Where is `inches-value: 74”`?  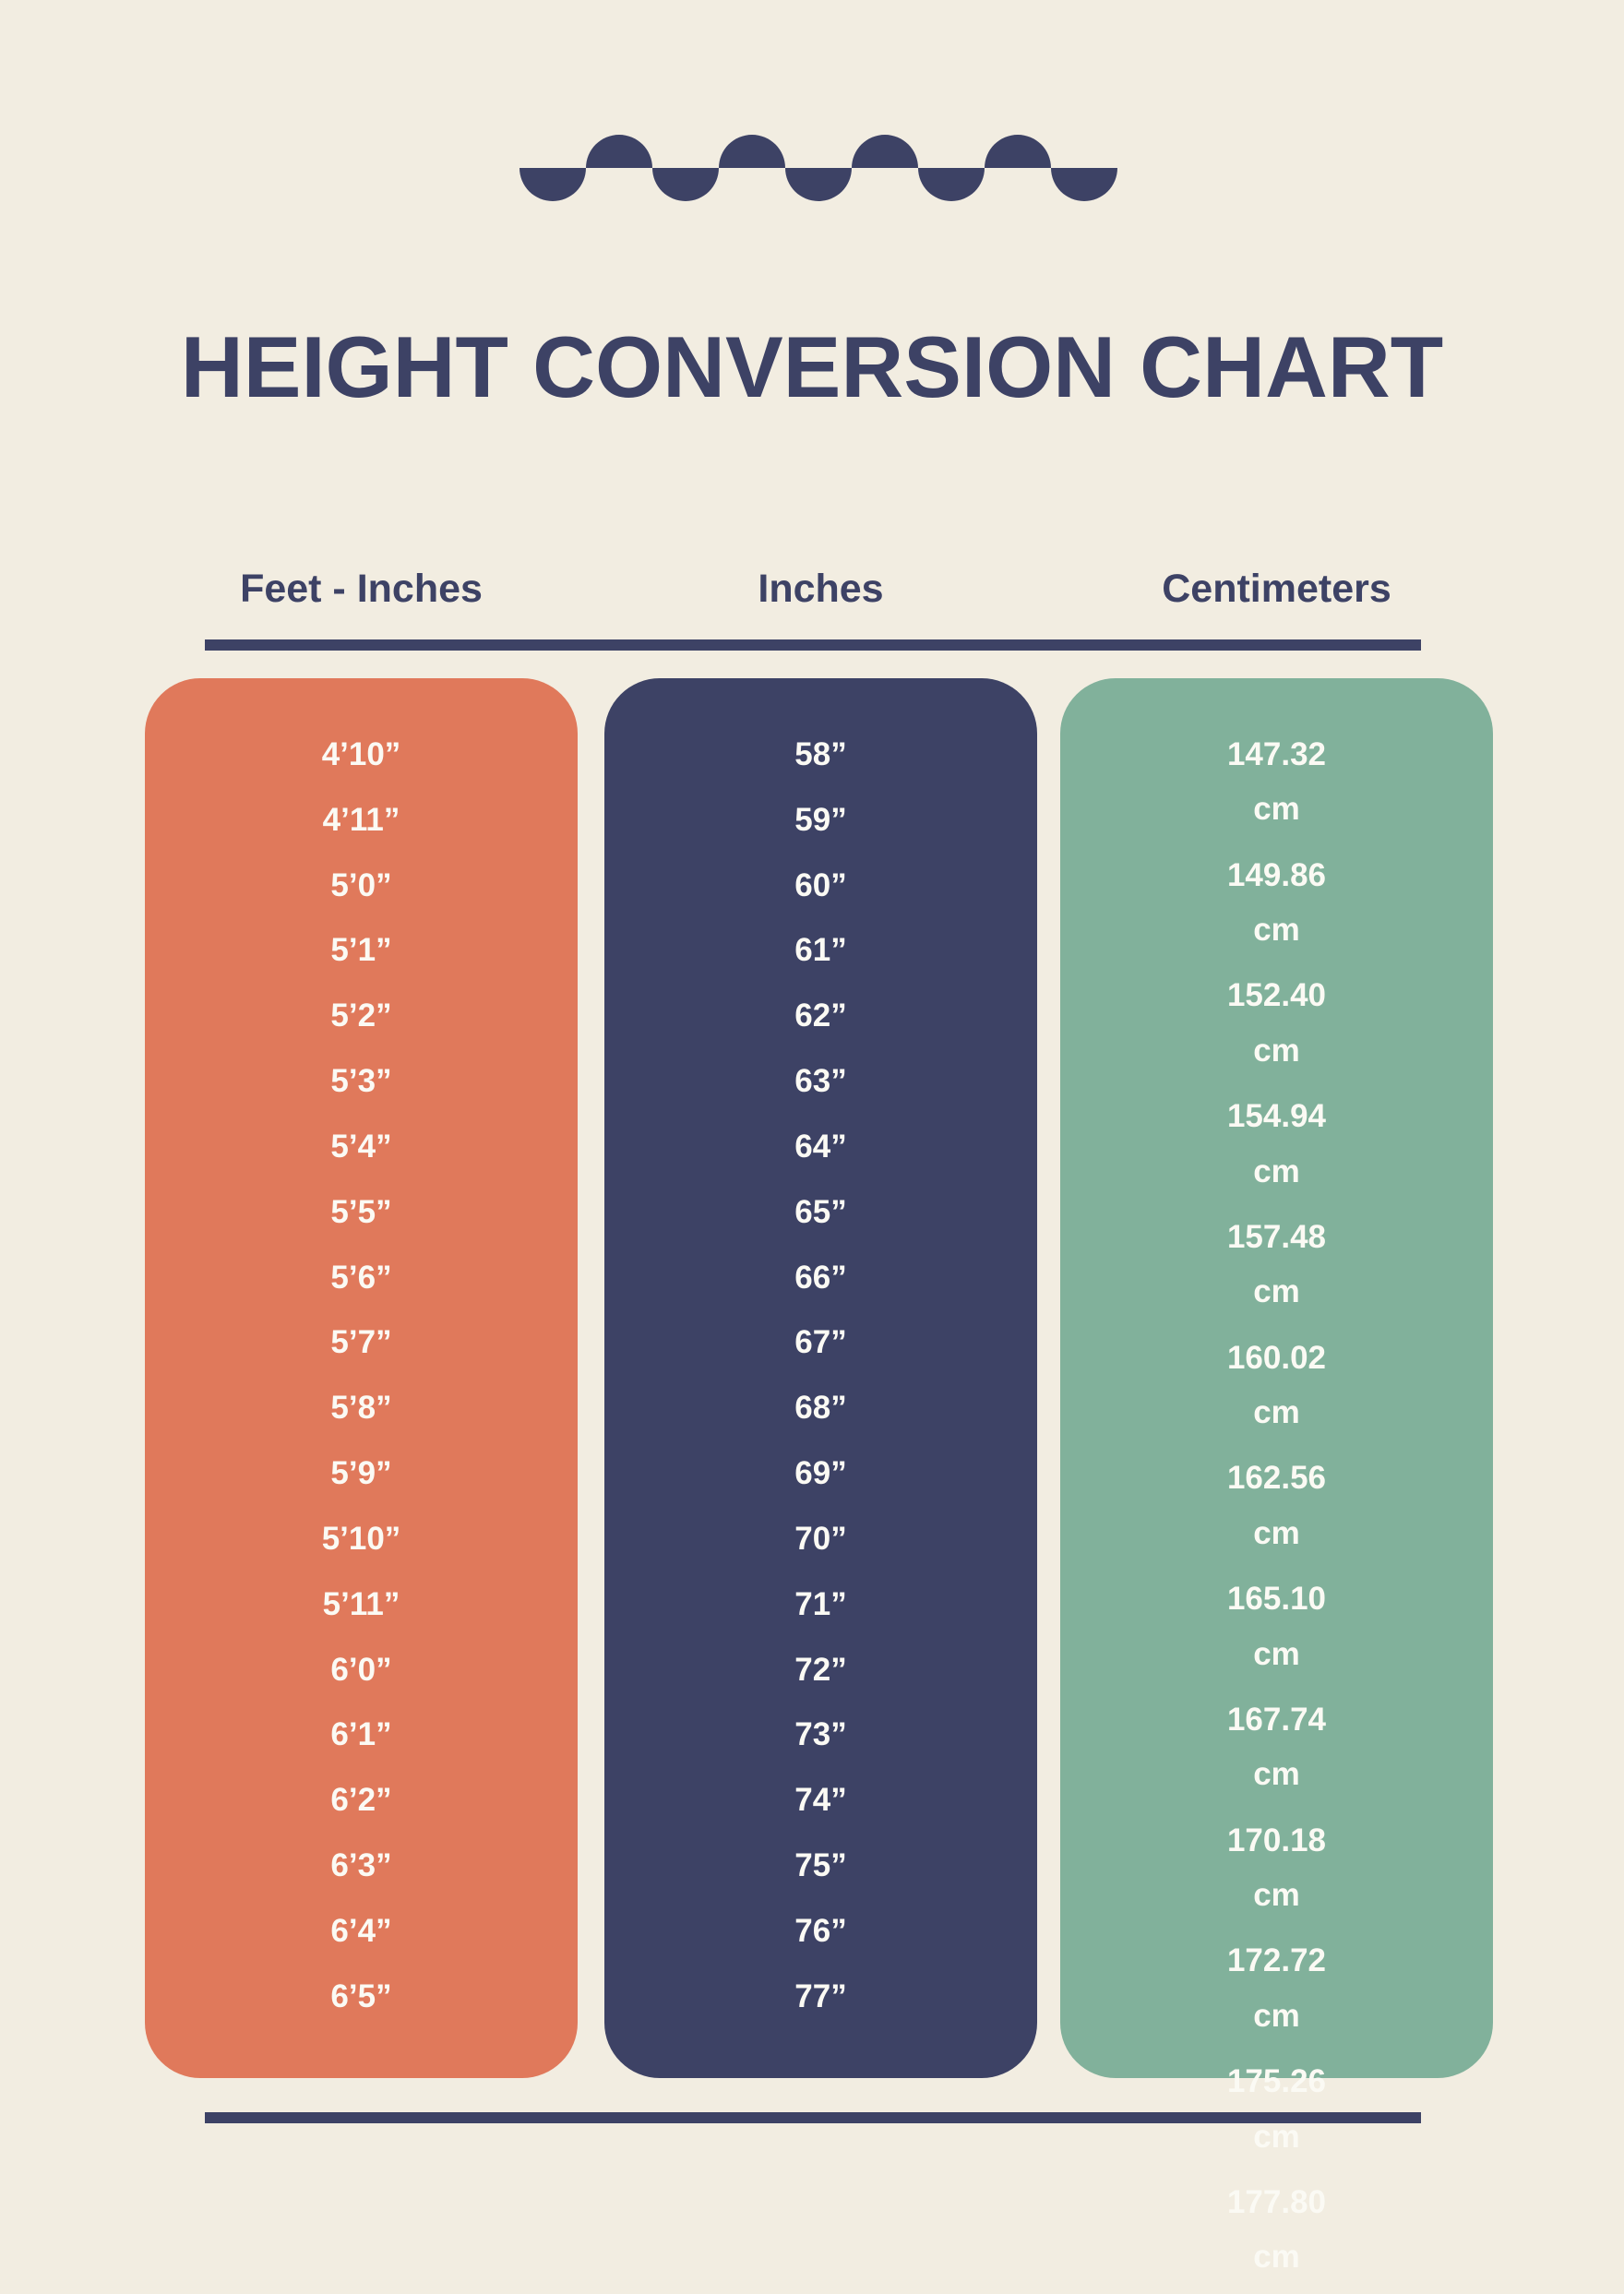 inches-value: 74” is located at coordinates (820, 1800).